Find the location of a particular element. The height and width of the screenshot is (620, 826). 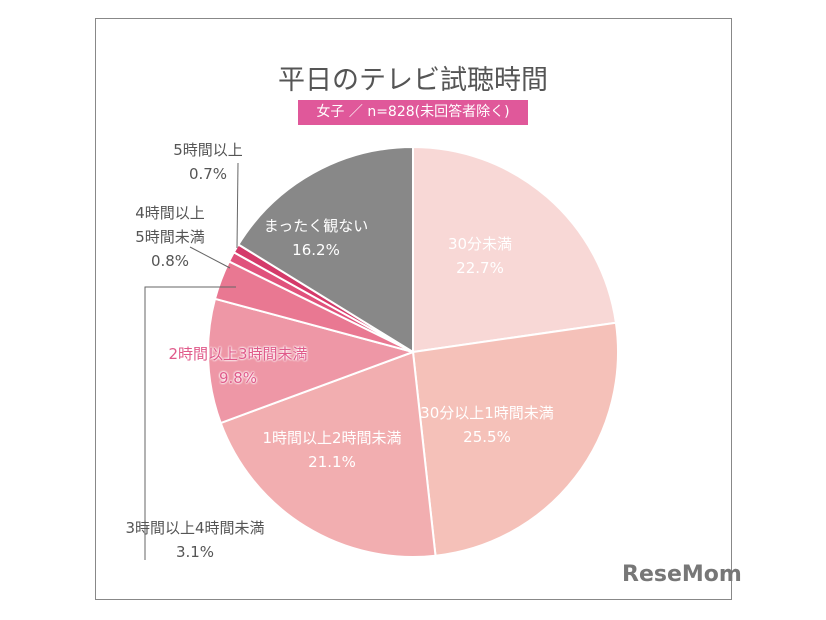

slice-value: 3.1% is located at coordinates (195, 552).